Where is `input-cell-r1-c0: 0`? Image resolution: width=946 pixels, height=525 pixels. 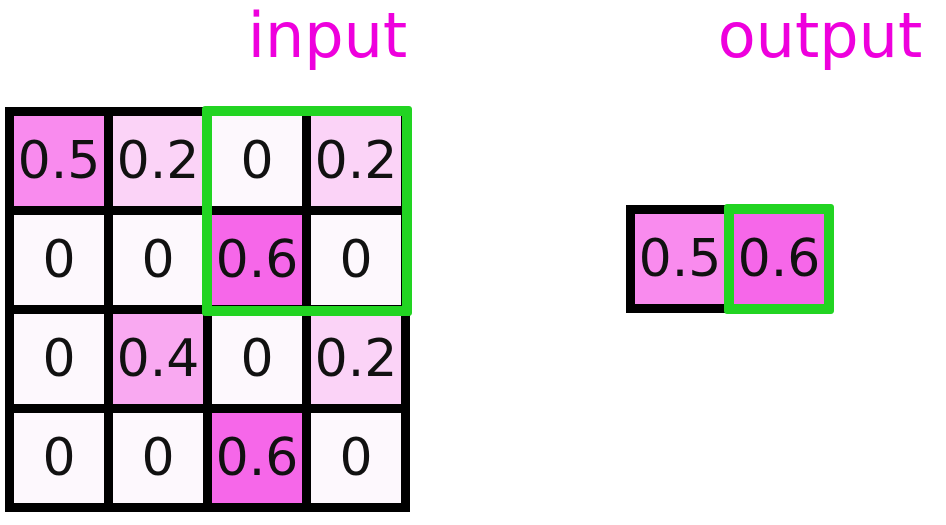
input-cell-r1-c0: 0 is located at coordinates (59, 260).